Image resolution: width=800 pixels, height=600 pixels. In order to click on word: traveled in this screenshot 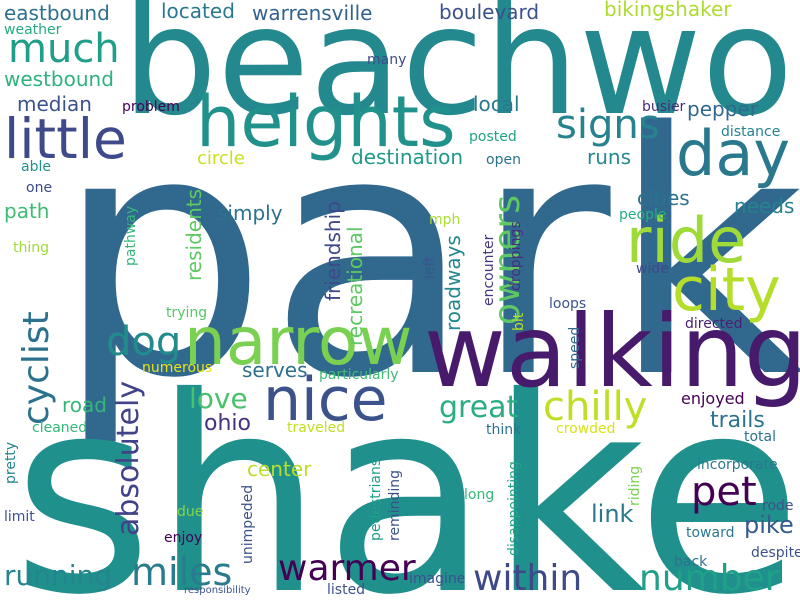, I will do `click(316, 428)`.